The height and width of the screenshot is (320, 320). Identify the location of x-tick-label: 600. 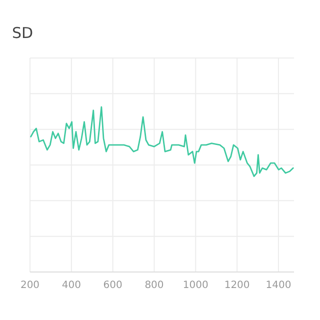
(112, 285).